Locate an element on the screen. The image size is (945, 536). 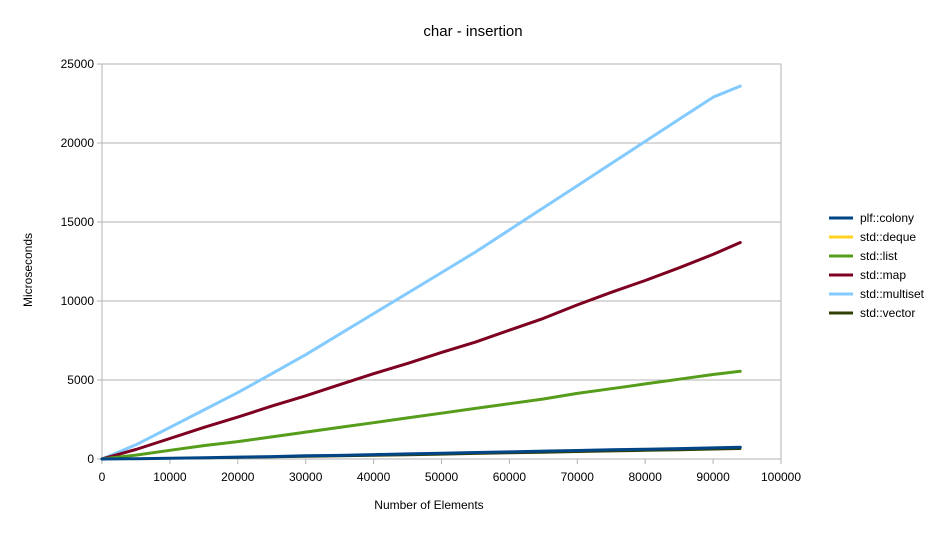
legend-label-std-map: std::map is located at coordinates (883, 275).